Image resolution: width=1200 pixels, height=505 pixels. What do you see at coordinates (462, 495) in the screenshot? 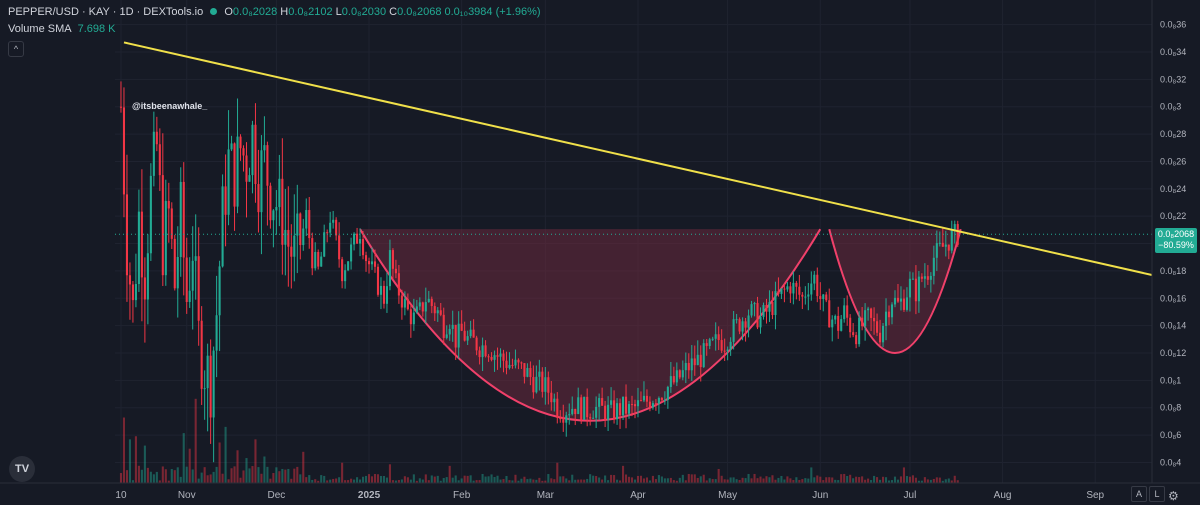
I see `time-tick-label: Feb` at bounding box center [462, 495].